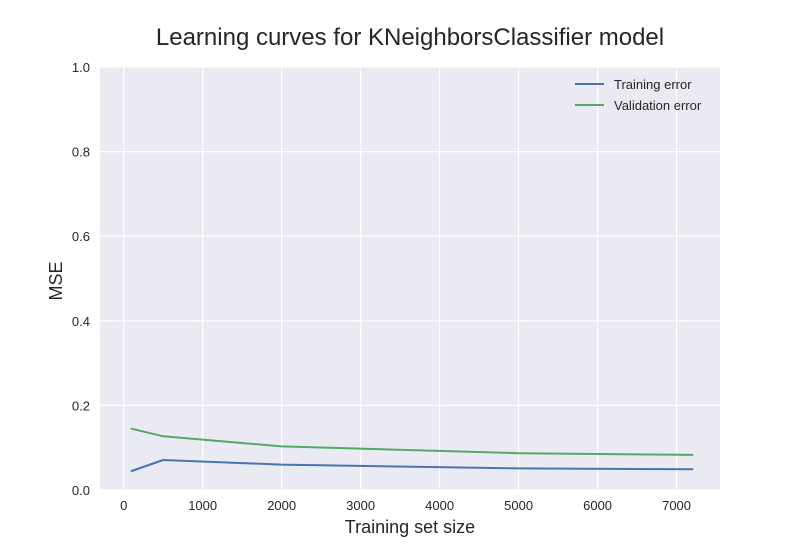  What do you see at coordinates (360, 505) in the screenshot?
I see `x-tick-label: 3000` at bounding box center [360, 505].